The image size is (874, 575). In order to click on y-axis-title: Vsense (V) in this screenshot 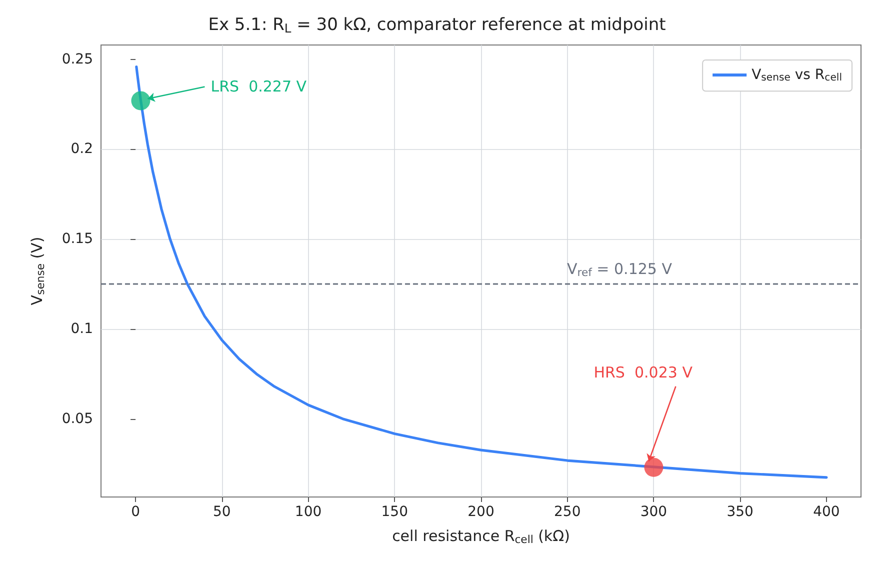, I will do `click(37, 271)`.